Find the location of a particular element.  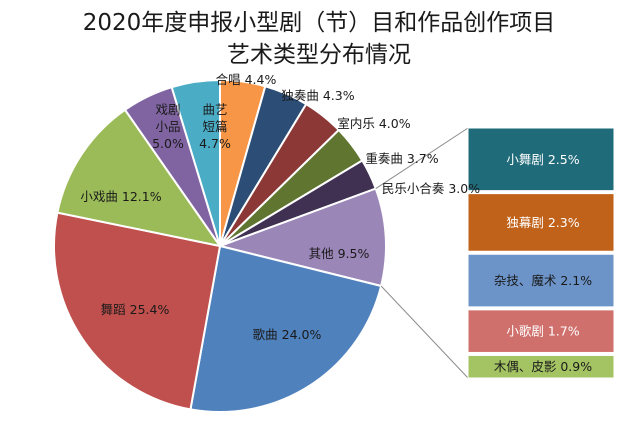

slice-label-2: 独奏曲 4.3% is located at coordinates (317, 95).